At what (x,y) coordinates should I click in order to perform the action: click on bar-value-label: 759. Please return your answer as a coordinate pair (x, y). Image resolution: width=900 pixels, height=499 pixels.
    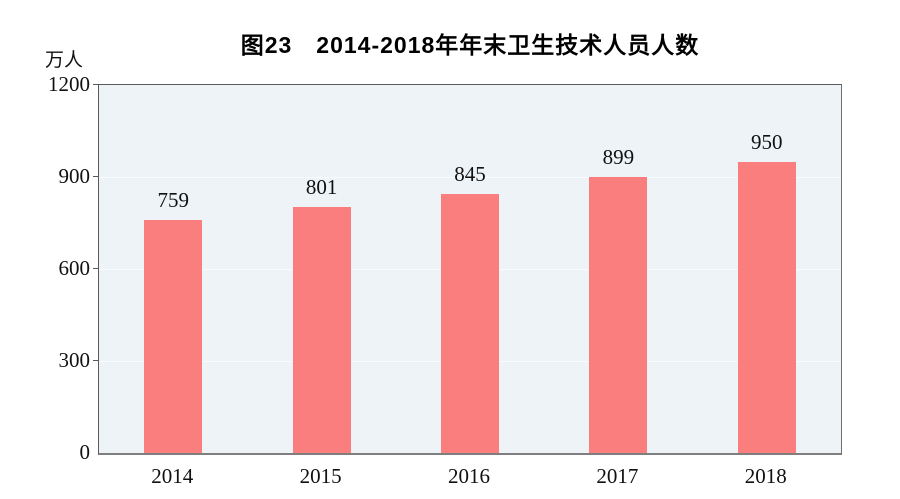
    Looking at the image, I should click on (173, 200).